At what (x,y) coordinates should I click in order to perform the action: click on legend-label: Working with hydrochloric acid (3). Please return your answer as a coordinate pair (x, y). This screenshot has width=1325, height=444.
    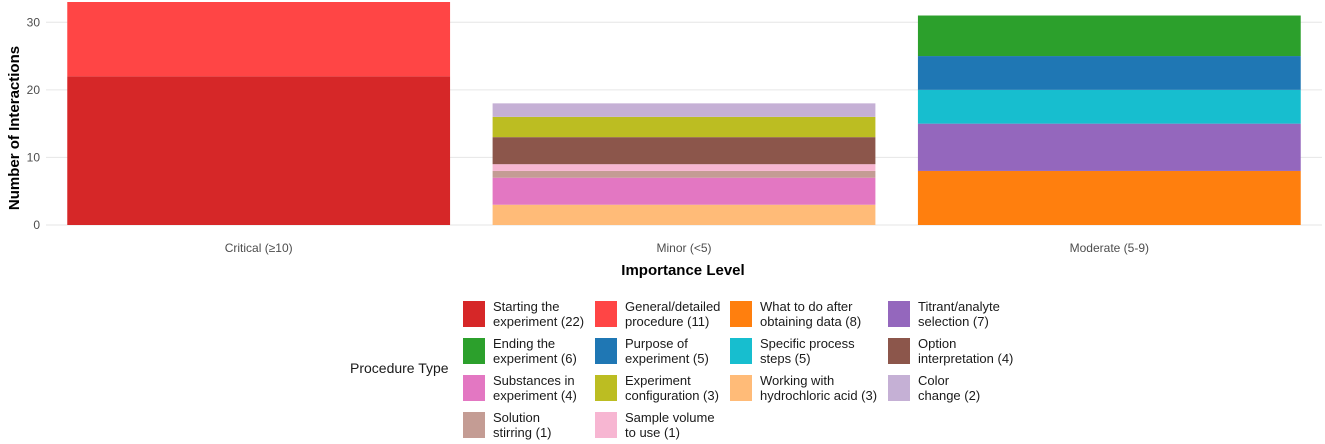
    Looking at the image, I should click on (819, 388).